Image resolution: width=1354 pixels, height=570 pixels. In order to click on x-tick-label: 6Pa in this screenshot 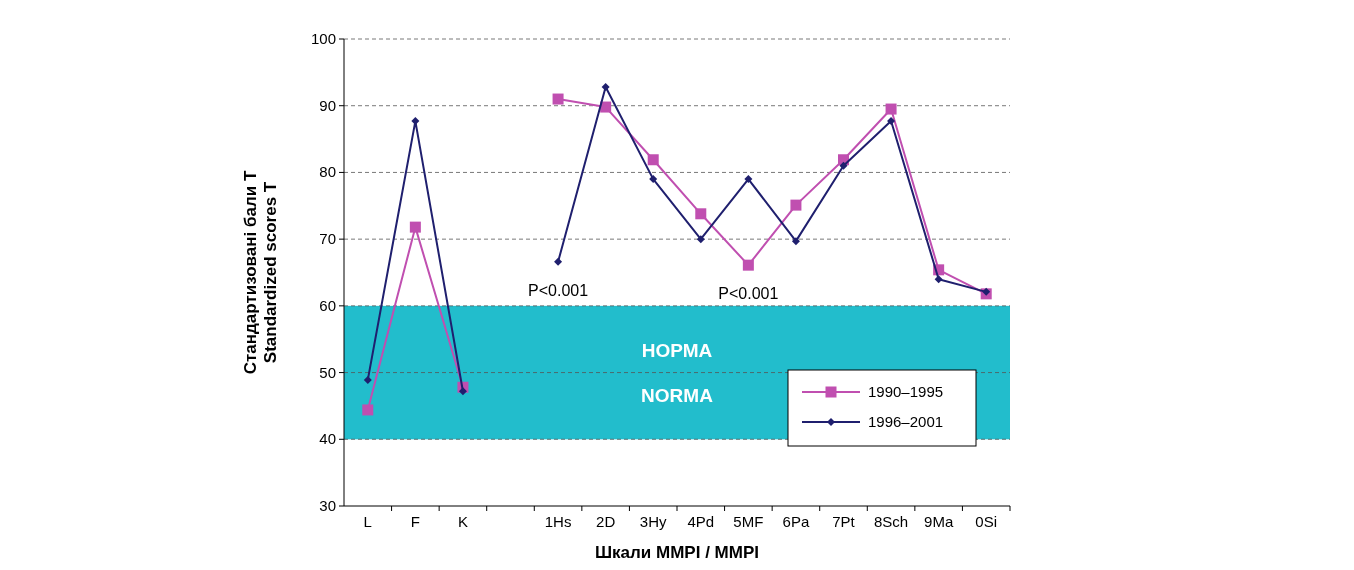, I will do `click(796, 521)`.